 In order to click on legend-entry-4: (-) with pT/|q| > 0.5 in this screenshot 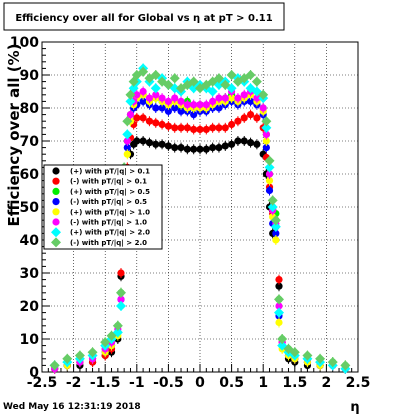, I will do `click(99, 202)`.